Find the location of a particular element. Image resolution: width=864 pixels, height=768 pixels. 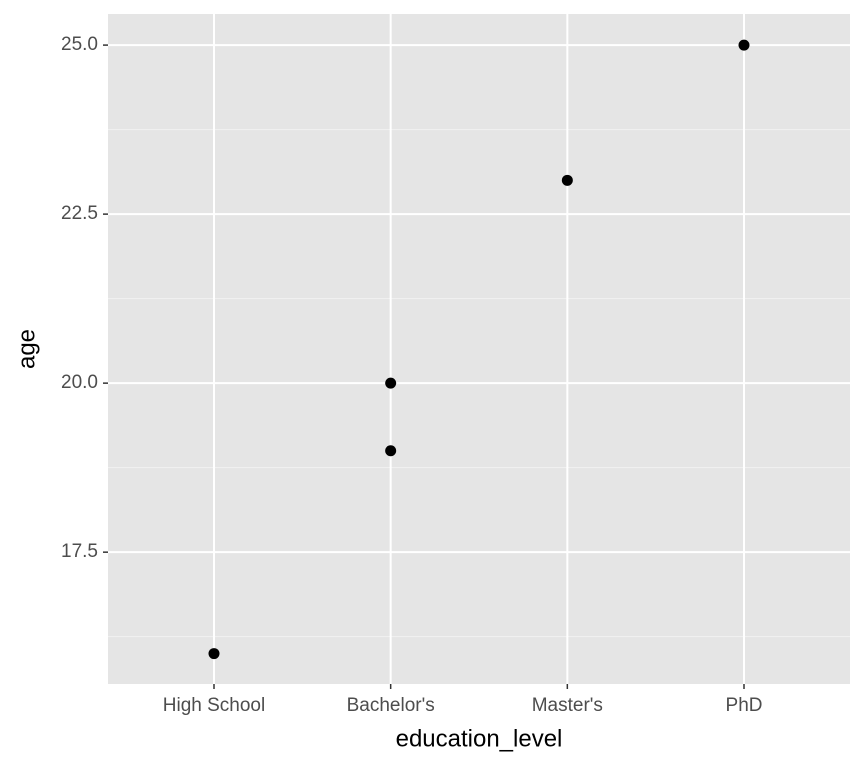

y-tick-label: 25.0 is located at coordinates (79, 44).